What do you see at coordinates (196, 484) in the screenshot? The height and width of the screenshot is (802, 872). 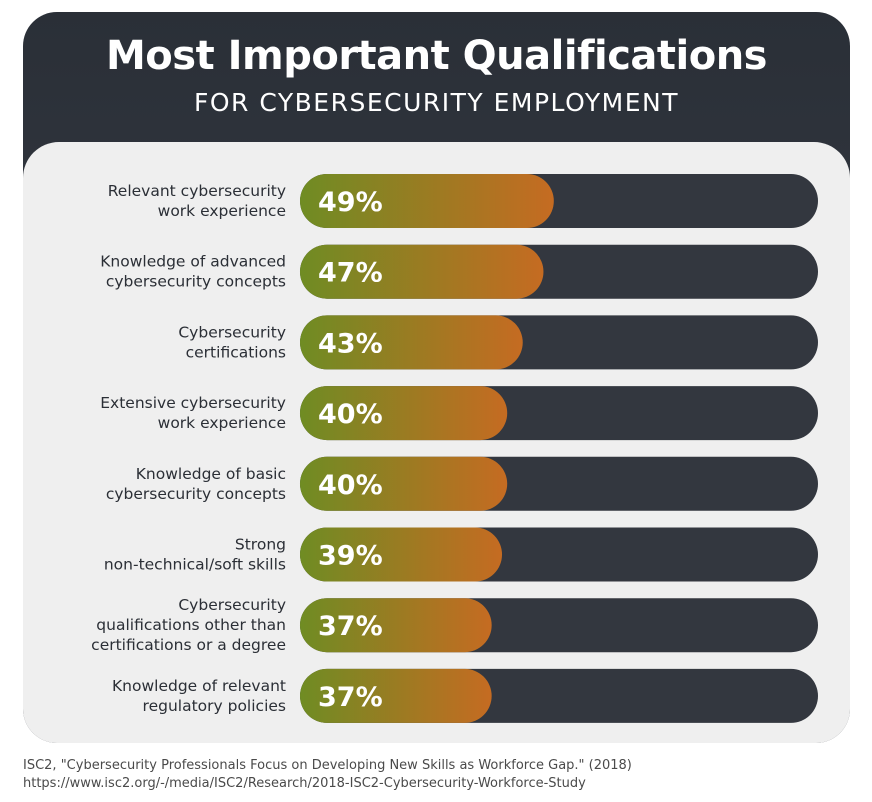 I see `category-label: Knowledge of basic cybersecurity concepts` at bounding box center [196, 484].